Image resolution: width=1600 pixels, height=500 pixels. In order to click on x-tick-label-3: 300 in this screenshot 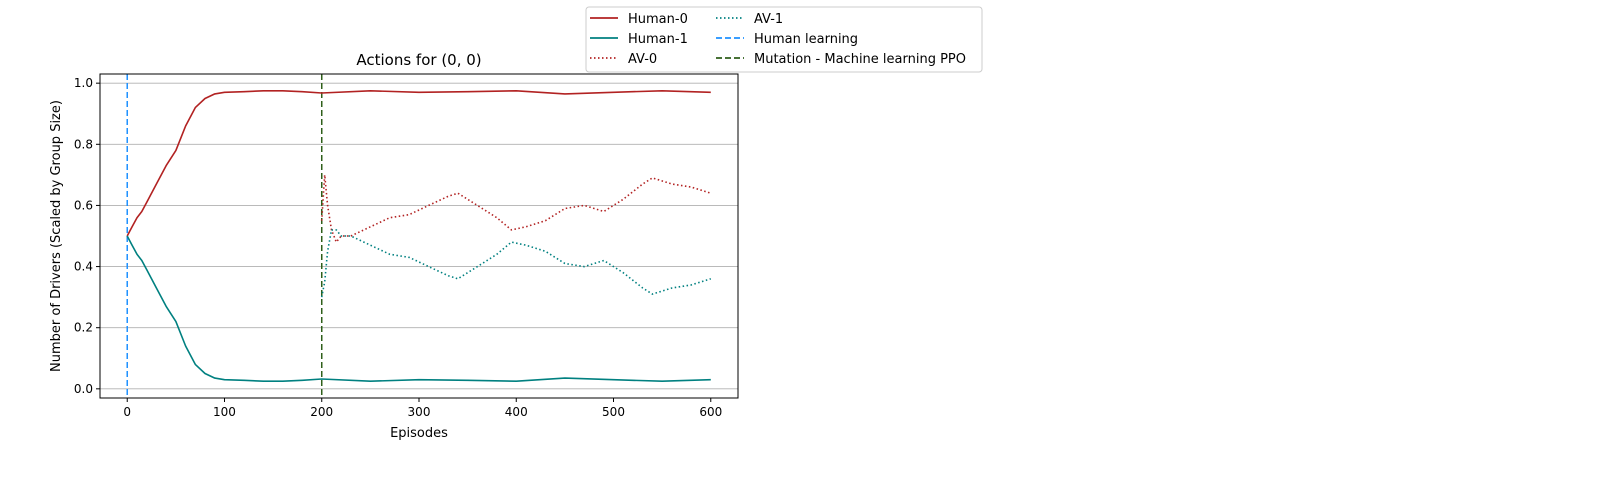, I will do `click(419, 412)`.